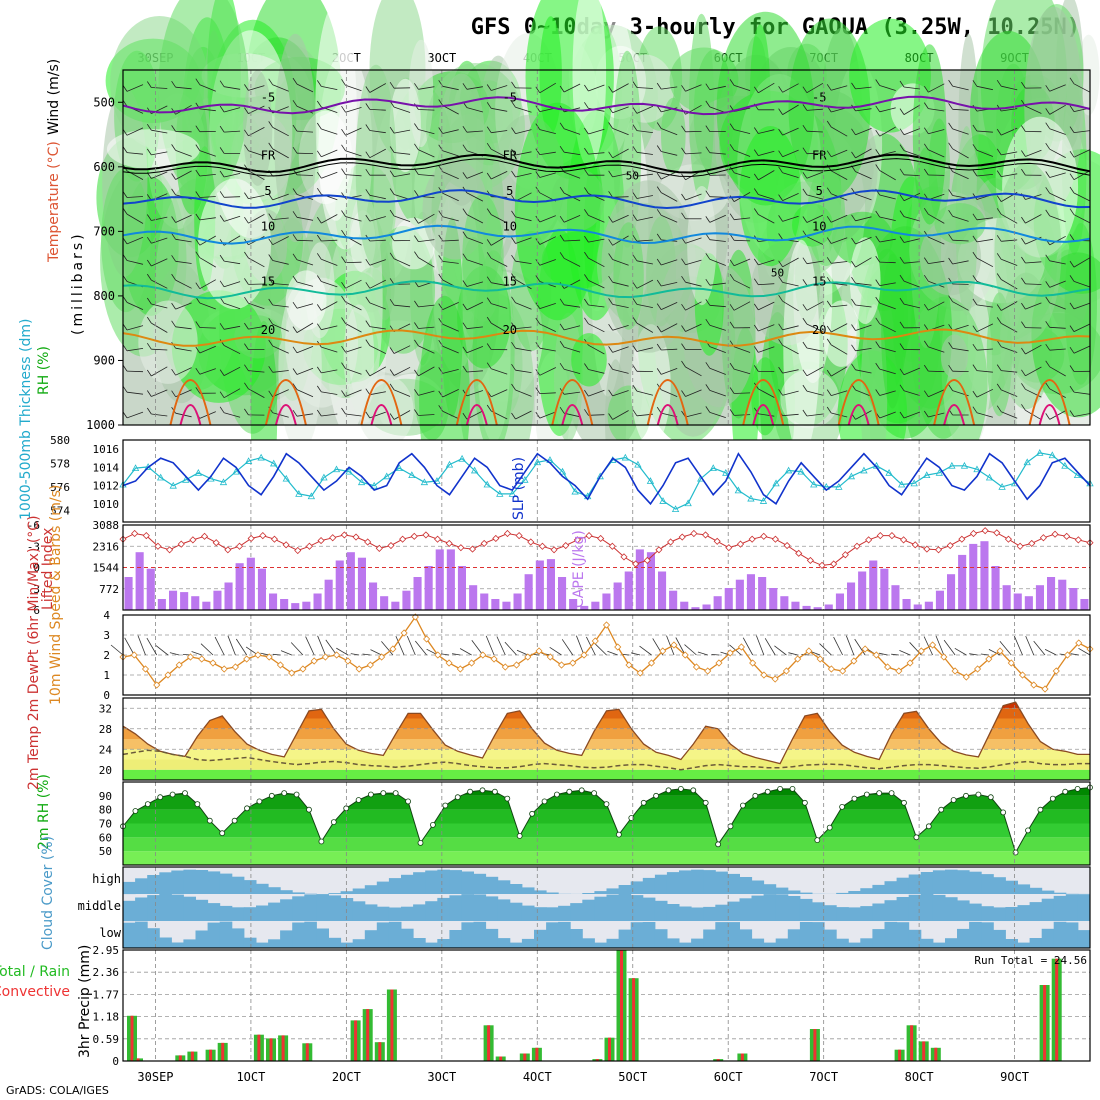 This screenshot has width=1100, height=1100. Describe the element at coordinates (787, 545) in the screenshot. I see `lifted-index-point` at that location.